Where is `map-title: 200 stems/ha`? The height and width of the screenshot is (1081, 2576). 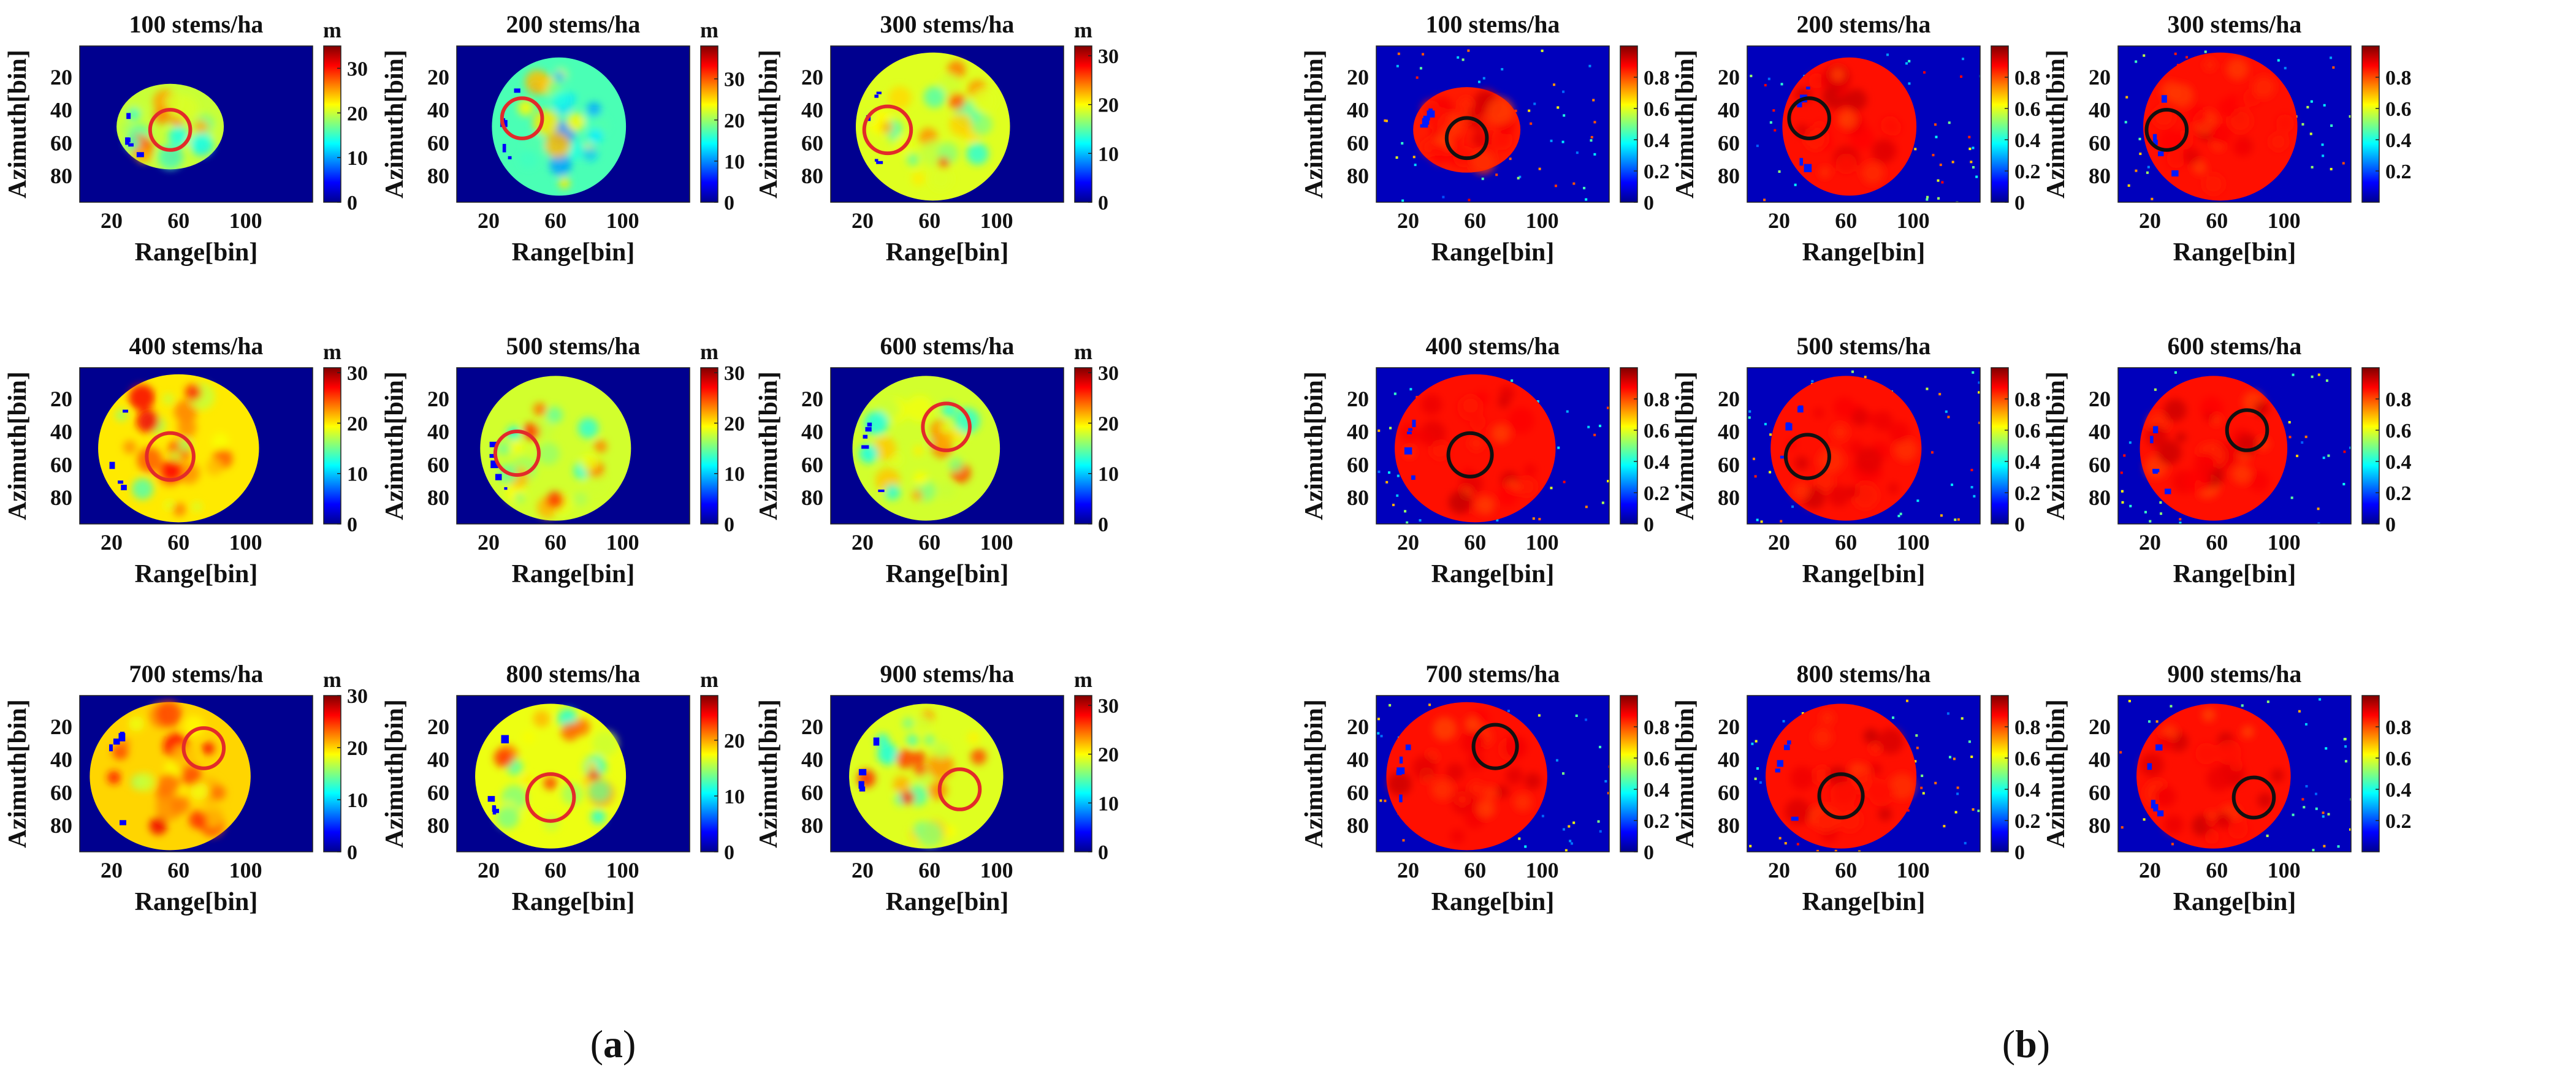 map-title: 200 stems/ha is located at coordinates (573, 24).